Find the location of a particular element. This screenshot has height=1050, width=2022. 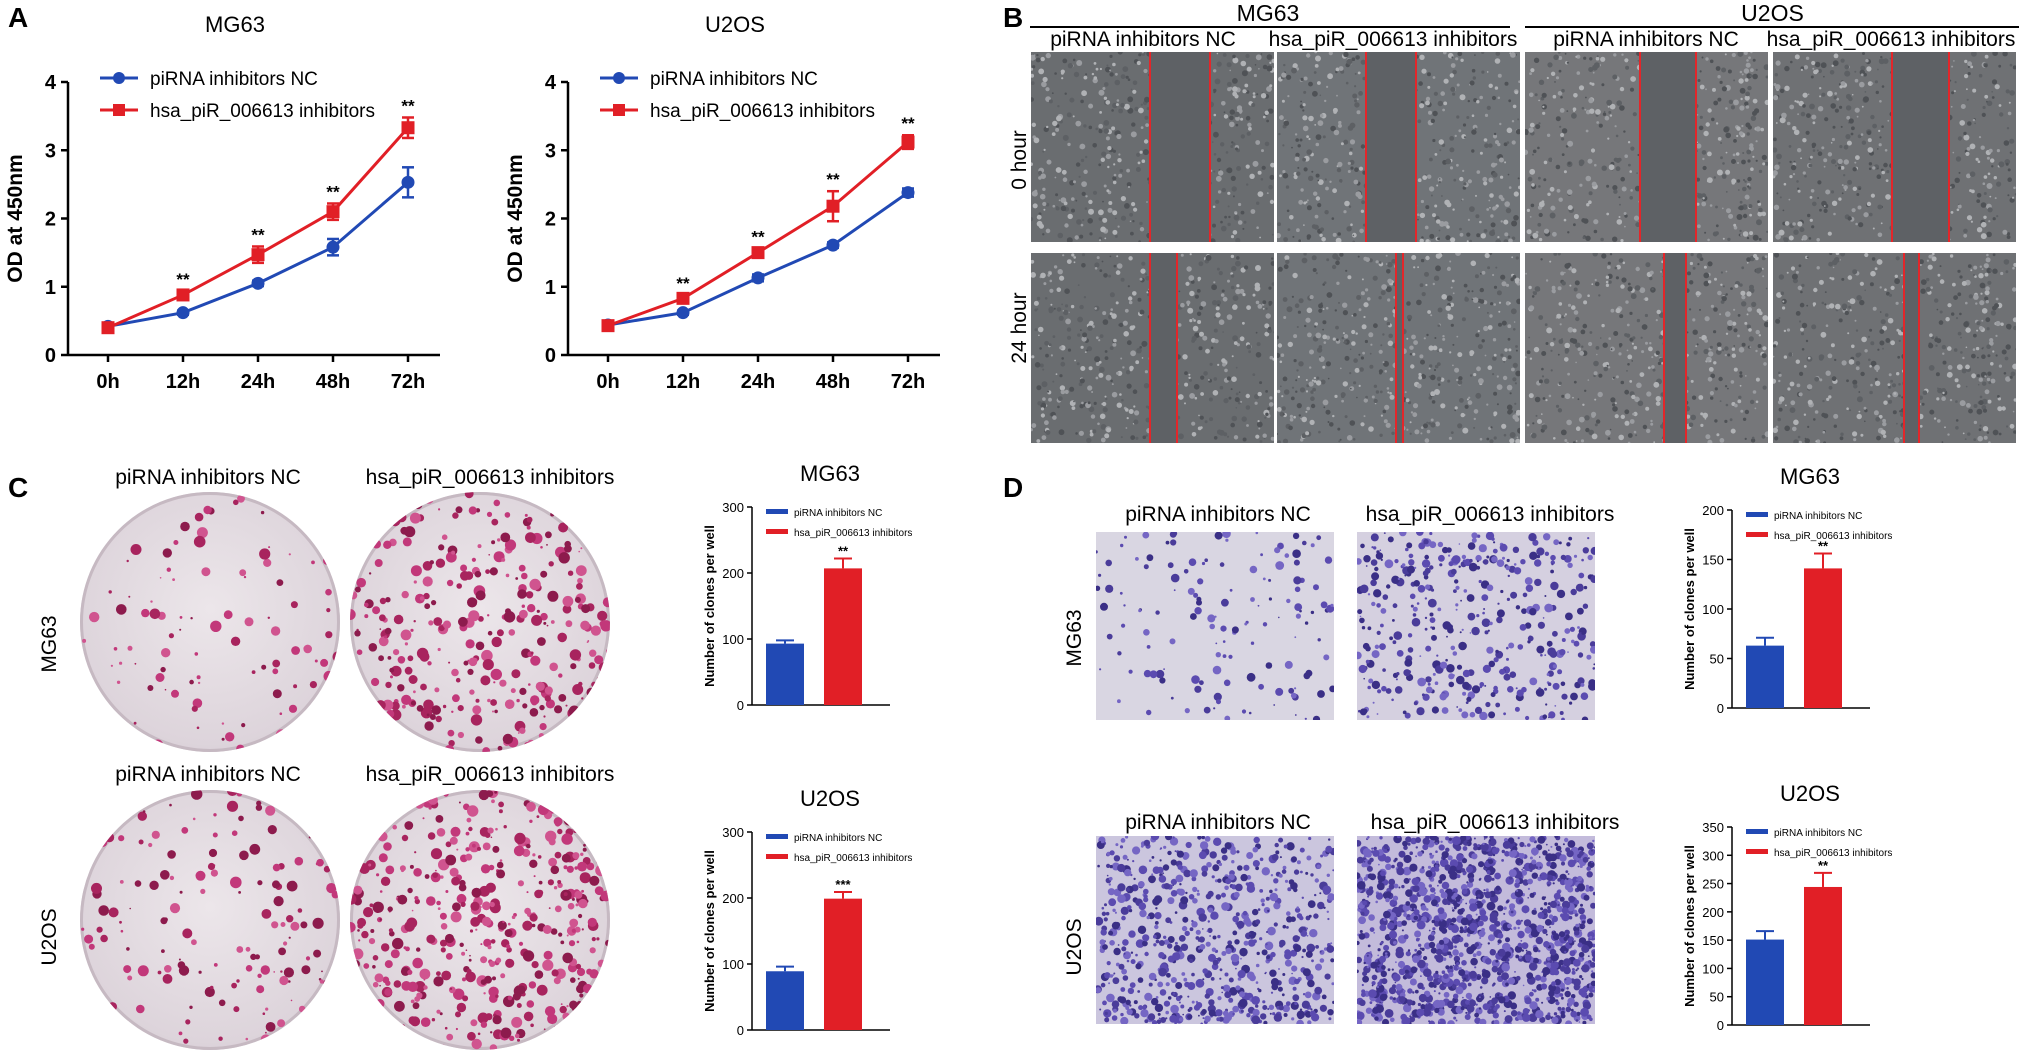

significance-label: ** is located at coordinates (833, 179).